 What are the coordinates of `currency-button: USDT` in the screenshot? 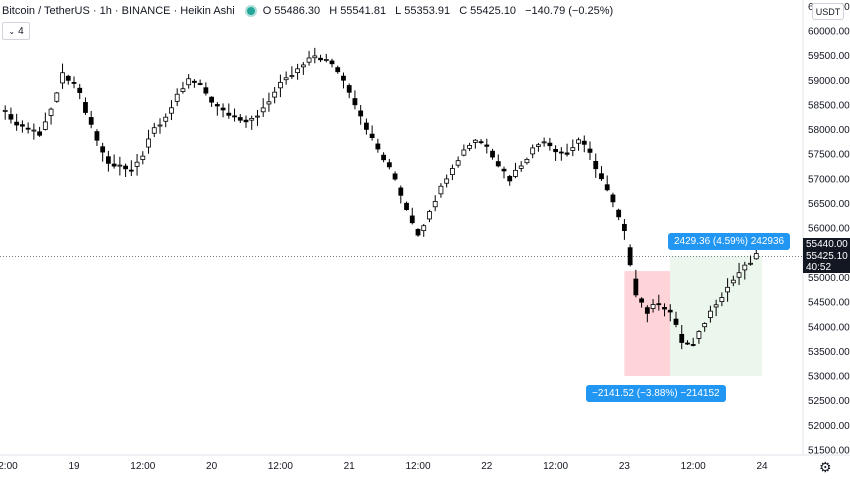 It's located at (828, 11).